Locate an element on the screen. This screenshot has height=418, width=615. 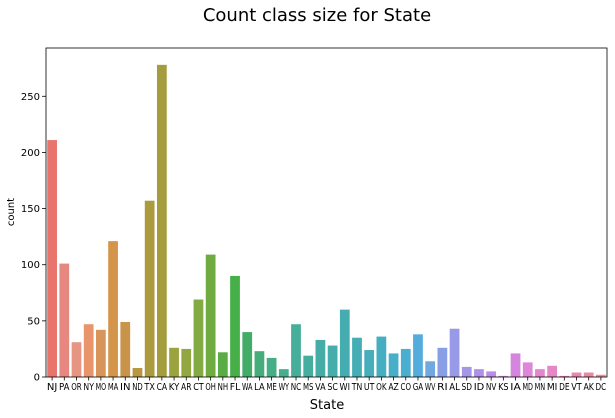
x-tick-label: IA is located at coordinates (515, 387).